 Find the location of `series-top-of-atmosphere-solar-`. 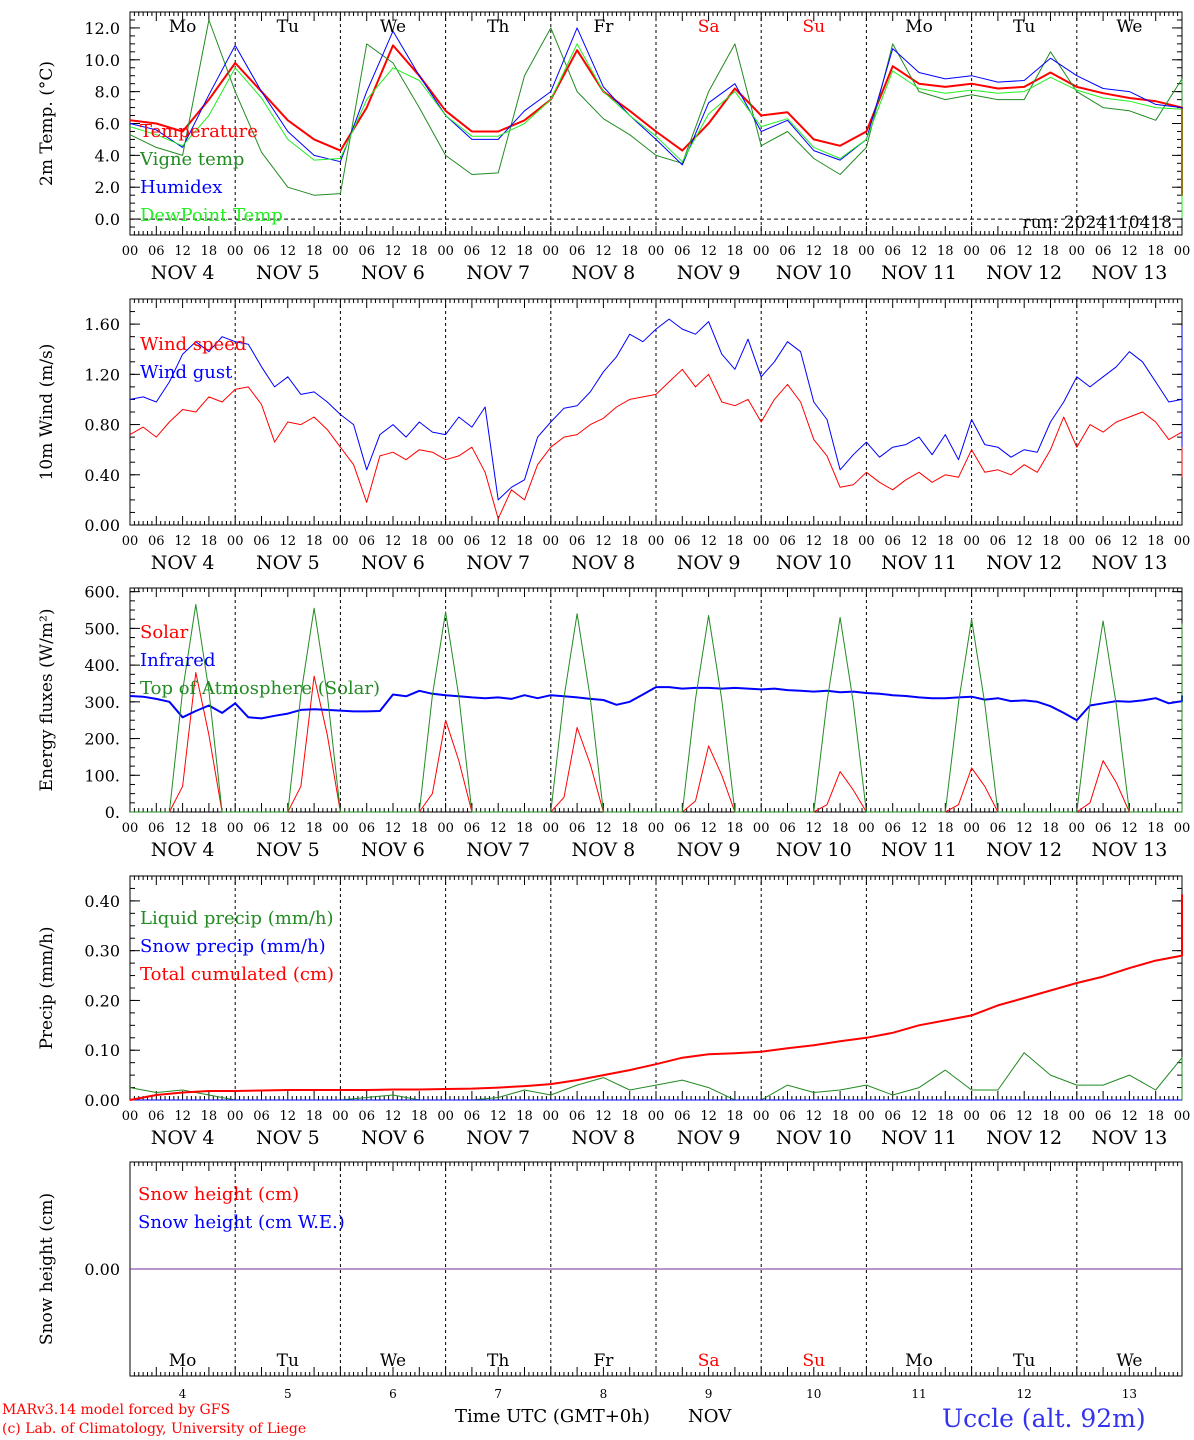

series-top-of-atmosphere-solar- is located at coordinates (656, 708).